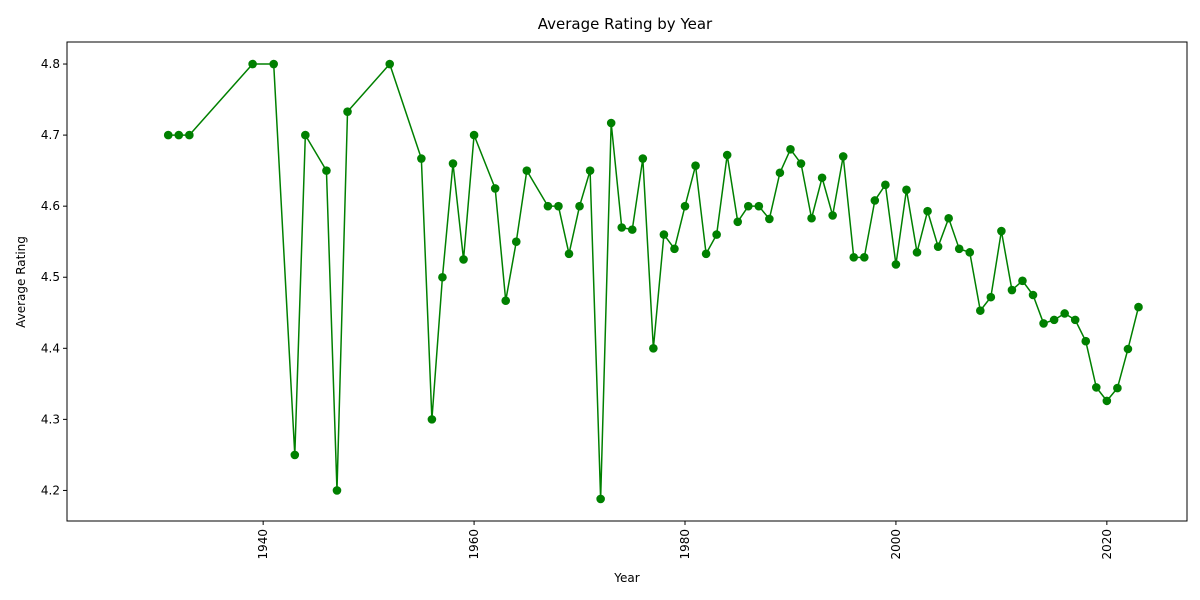 This screenshot has height=600, width=1200. I want to click on y-tick-label: 4.7, so click(50, 135).